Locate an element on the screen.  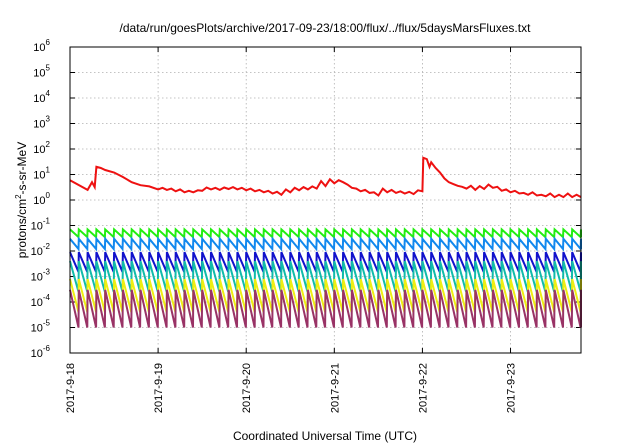
y-tick-label: 10³ is located at coordinates (41, 123).